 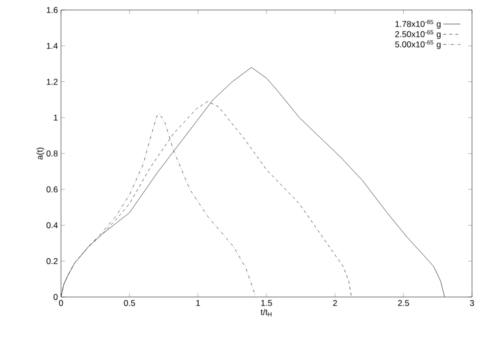 I want to click on x-tick-label: 0.5, so click(x=130, y=303).